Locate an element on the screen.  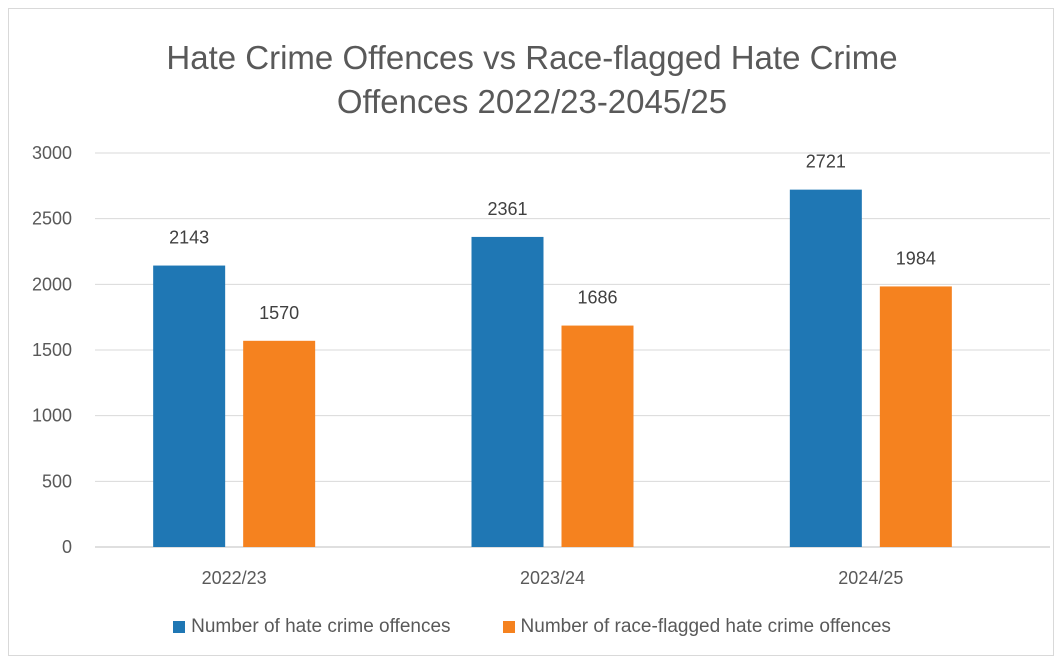
x-tick-label: 2023/24 is located at coordinates (552, 578).